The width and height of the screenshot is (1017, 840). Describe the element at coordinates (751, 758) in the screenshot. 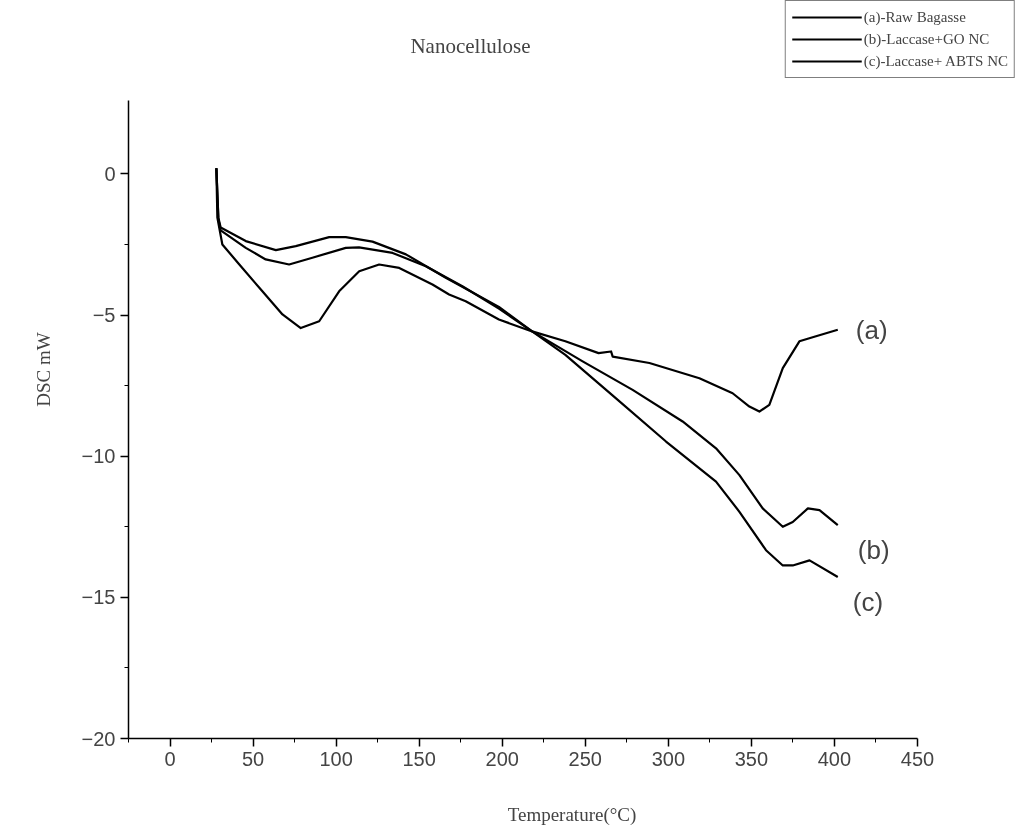

I see `x-tick-label: 350` at that location.